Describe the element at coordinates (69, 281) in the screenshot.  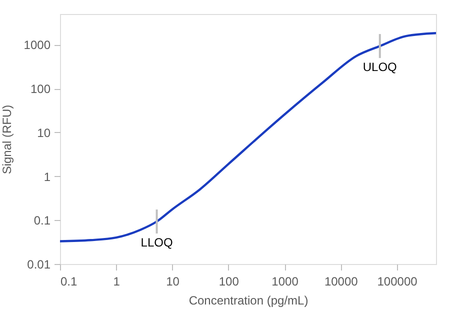
I see `x-tick-label: 0.1` at that location.